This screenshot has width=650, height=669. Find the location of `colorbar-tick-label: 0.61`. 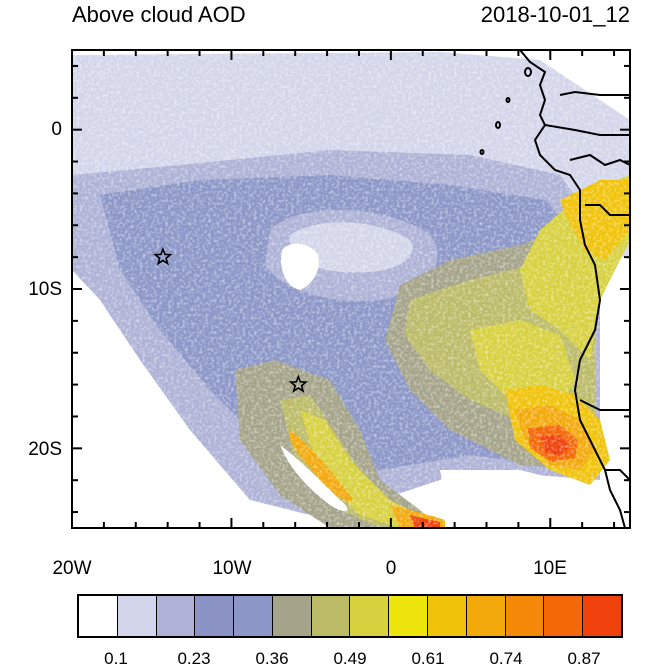

colorbar-tick-label: 0.61 is located at coordinates (428, 658).